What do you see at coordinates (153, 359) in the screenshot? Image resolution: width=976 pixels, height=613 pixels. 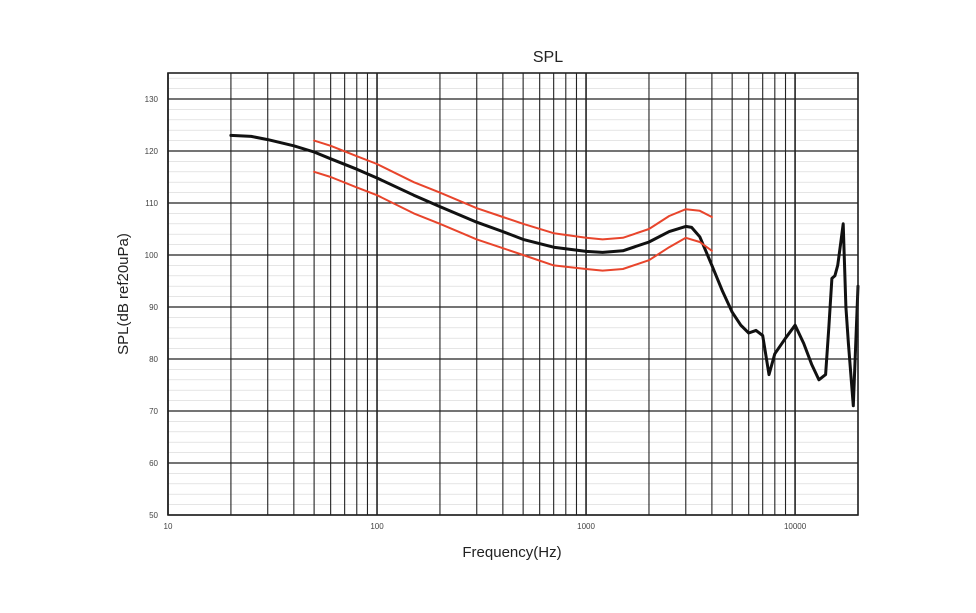 I see `y-tick-label: 80` at bounding box center [153, 359].